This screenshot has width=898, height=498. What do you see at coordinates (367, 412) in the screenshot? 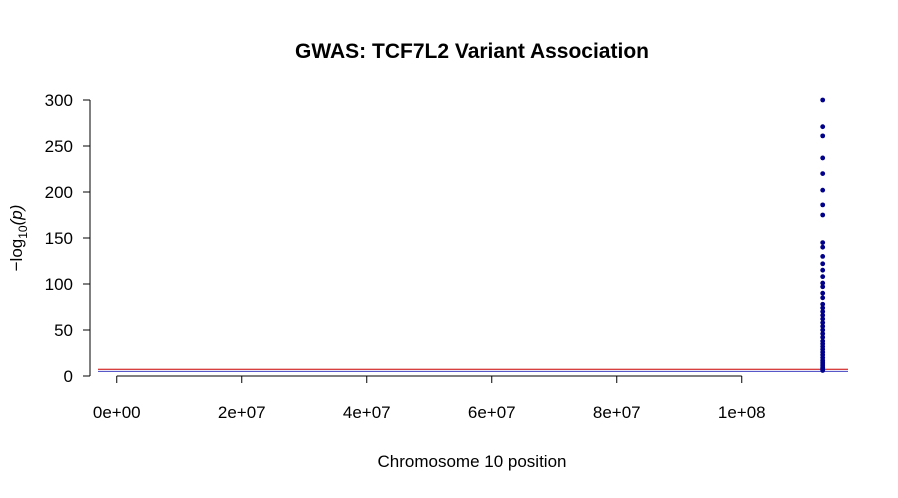
I see `x-tick-label: 4e+07` at bounding box center [367, 412].